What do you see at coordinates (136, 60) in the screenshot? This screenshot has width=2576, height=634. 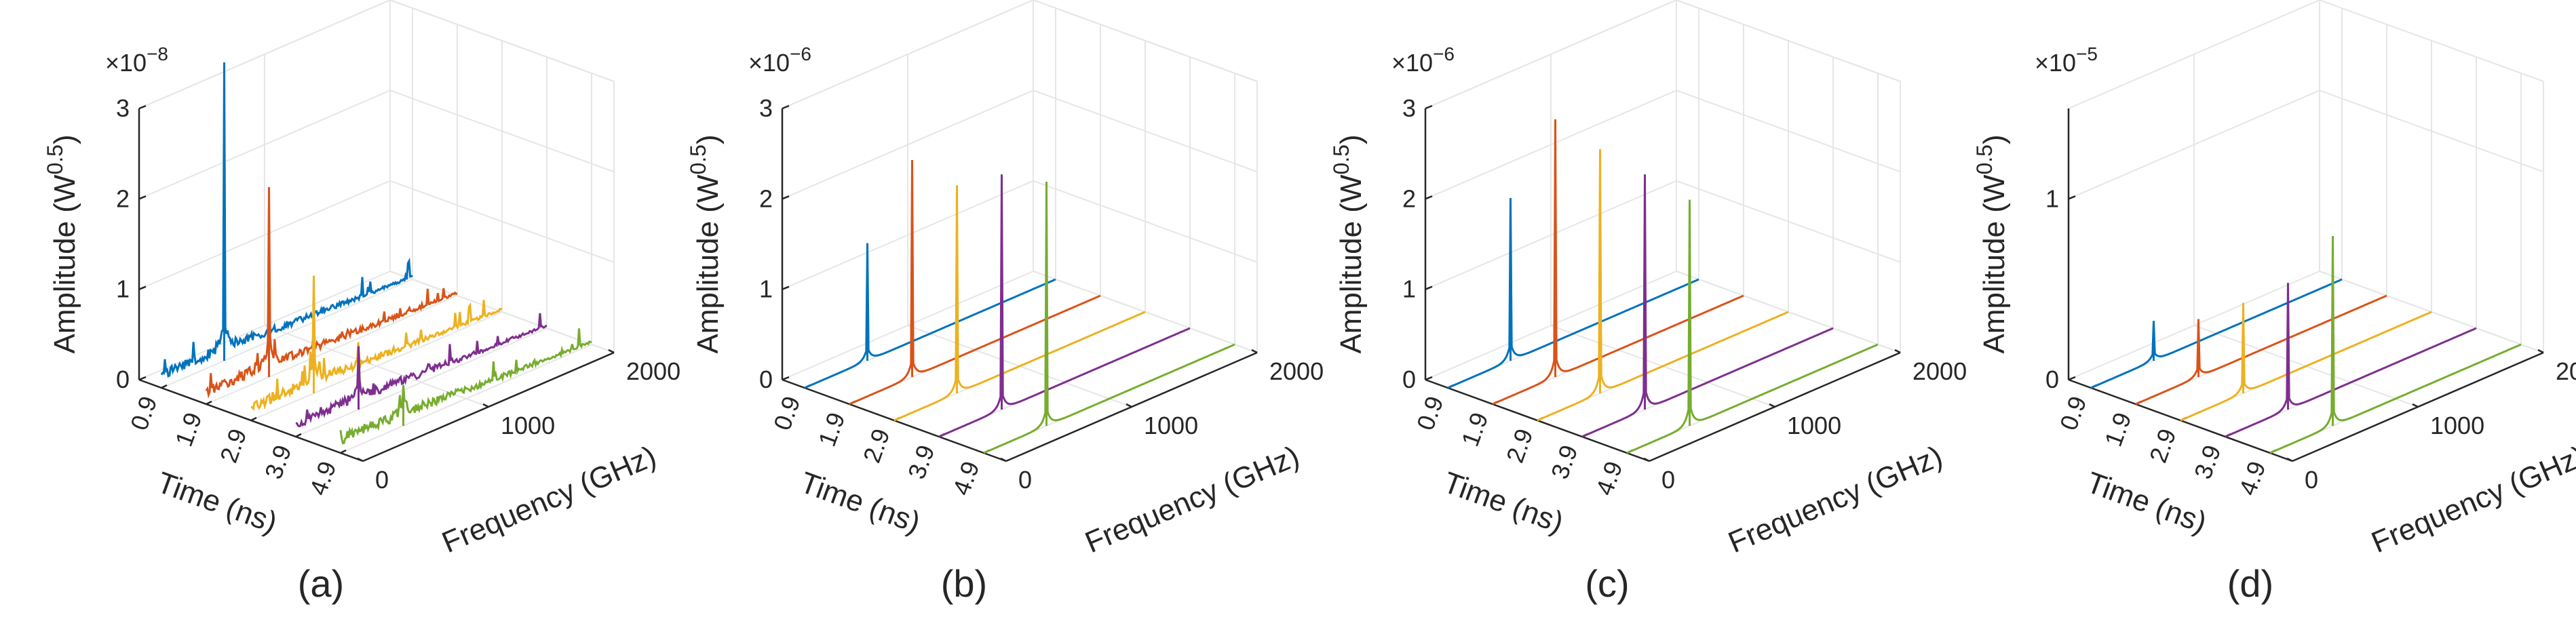 I see `axis-multiplier: ×10⁻⁸` at bounding box center [136, 60].